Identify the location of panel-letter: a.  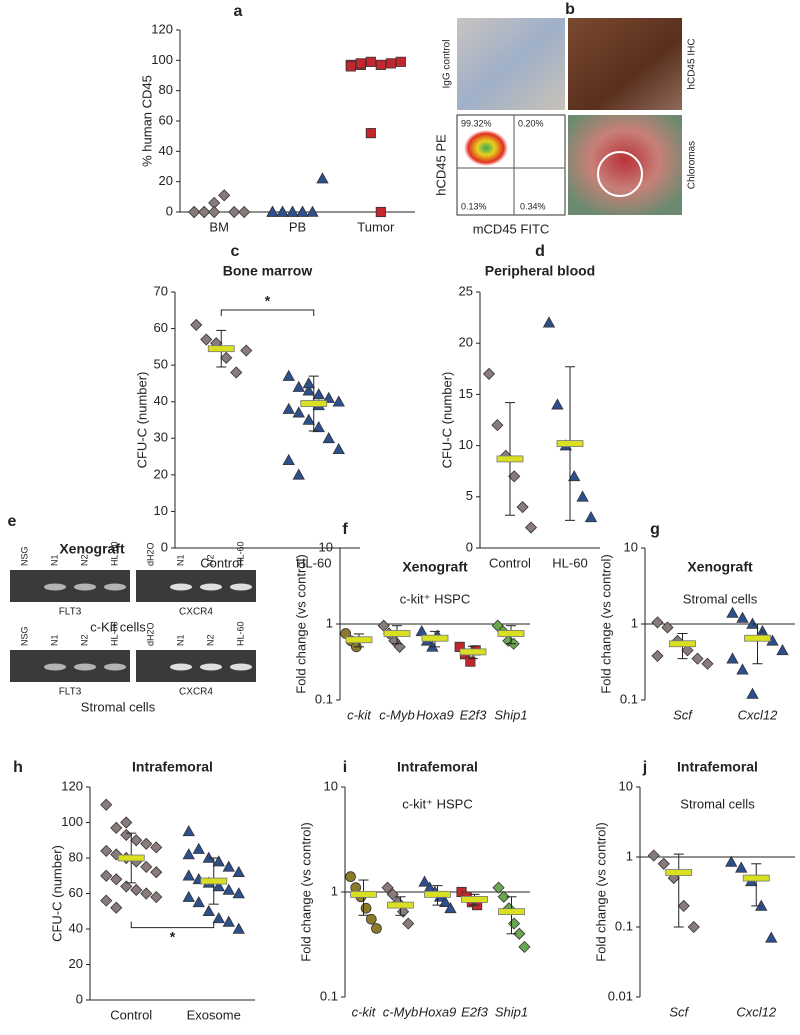
(238, 11).